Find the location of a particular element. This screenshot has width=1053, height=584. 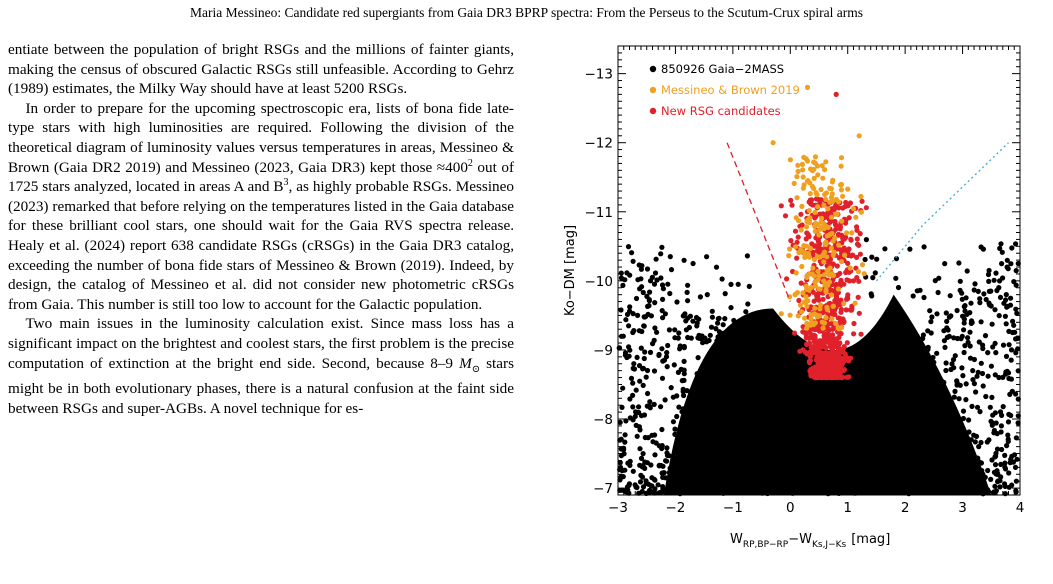

blue-dotted-boundary is located at coordinates (942, 212).